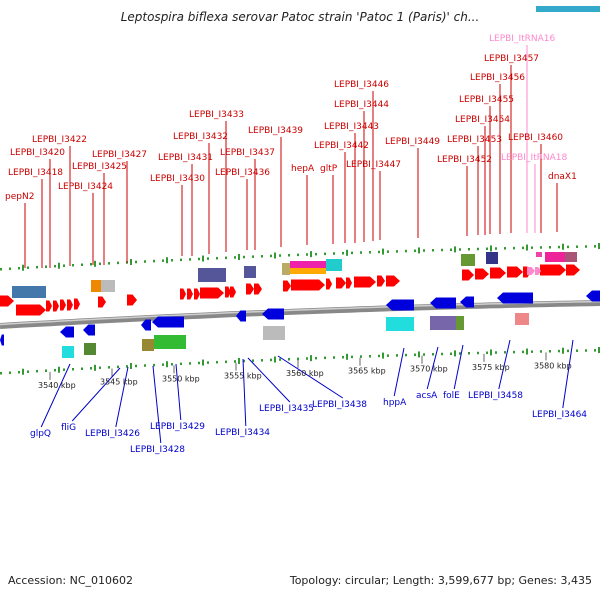 The width and height of the screenshot is (600, 600). What do you see at coordinates (492, 258) in the screenshot?
I see `feature-box-navy` at bounding box center [492, 258].